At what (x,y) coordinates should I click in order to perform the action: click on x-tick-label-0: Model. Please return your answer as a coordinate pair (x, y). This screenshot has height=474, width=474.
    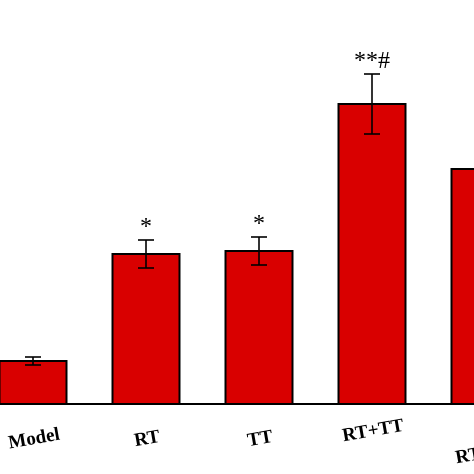
    Looking at the image, I should click on (34, 439).